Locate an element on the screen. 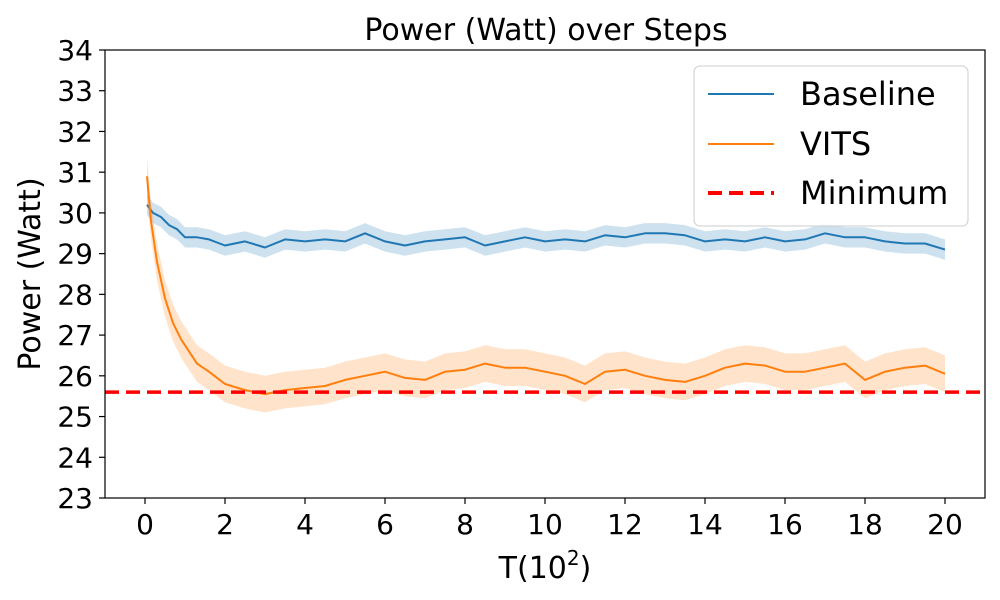  x-axis-title-base: T(10 is located at coordinates (532, 568).